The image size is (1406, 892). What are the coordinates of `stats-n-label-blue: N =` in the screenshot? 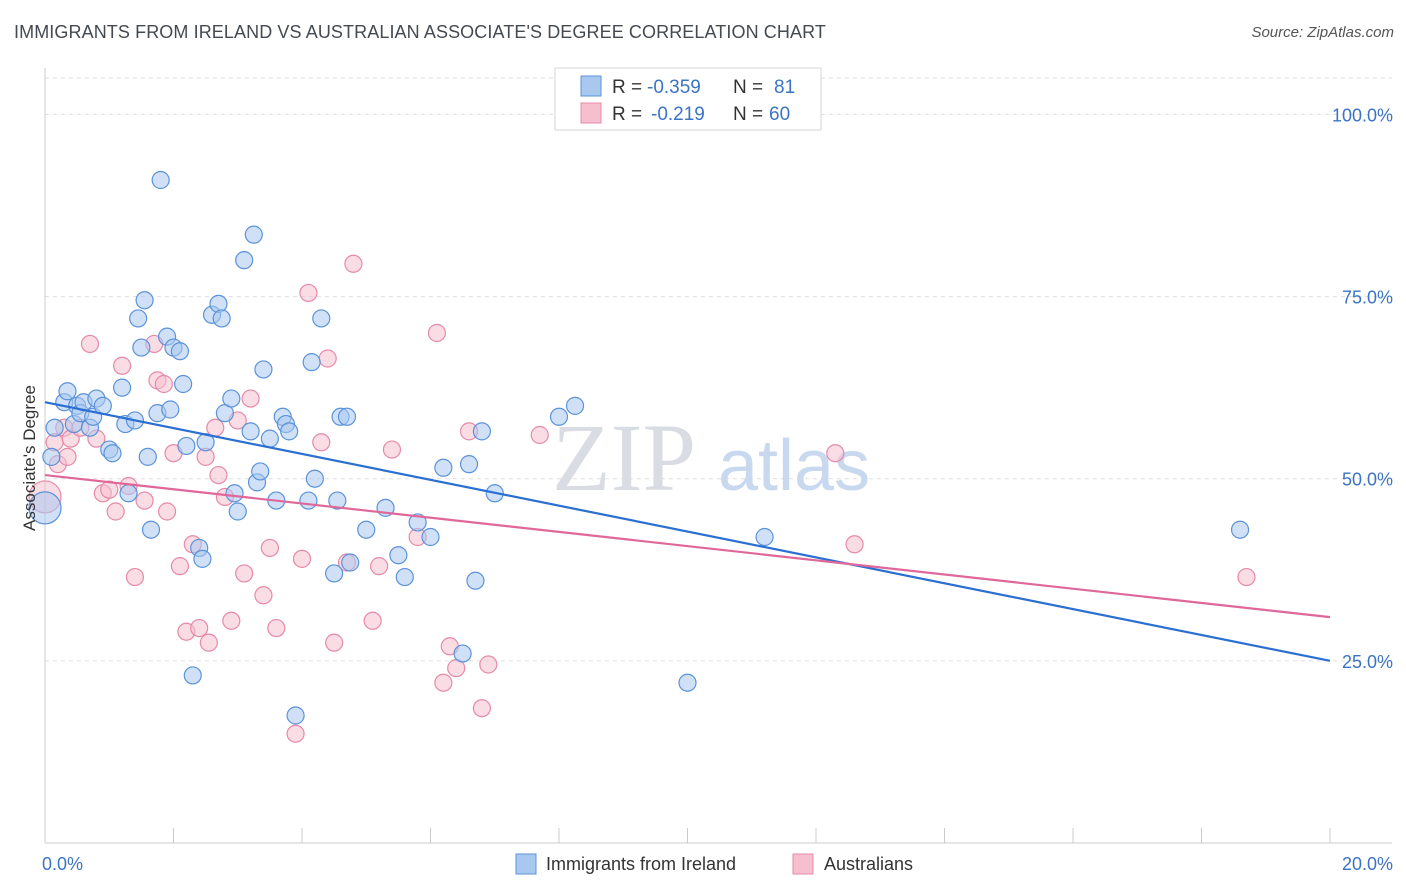 It's located at (748, 87).